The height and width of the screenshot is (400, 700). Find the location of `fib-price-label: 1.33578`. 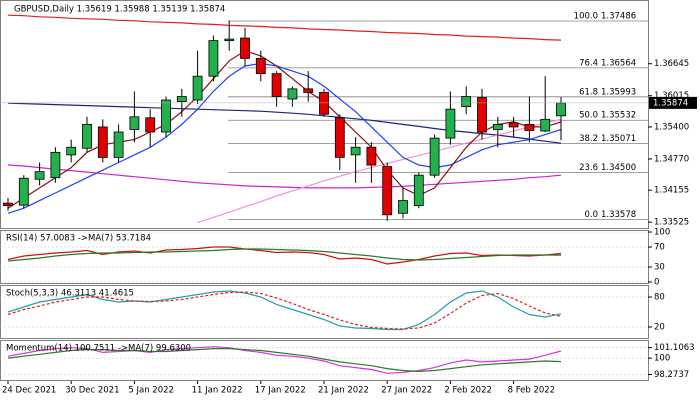

fib-price-label: 1.33578 is located at coordinates (618, 215).